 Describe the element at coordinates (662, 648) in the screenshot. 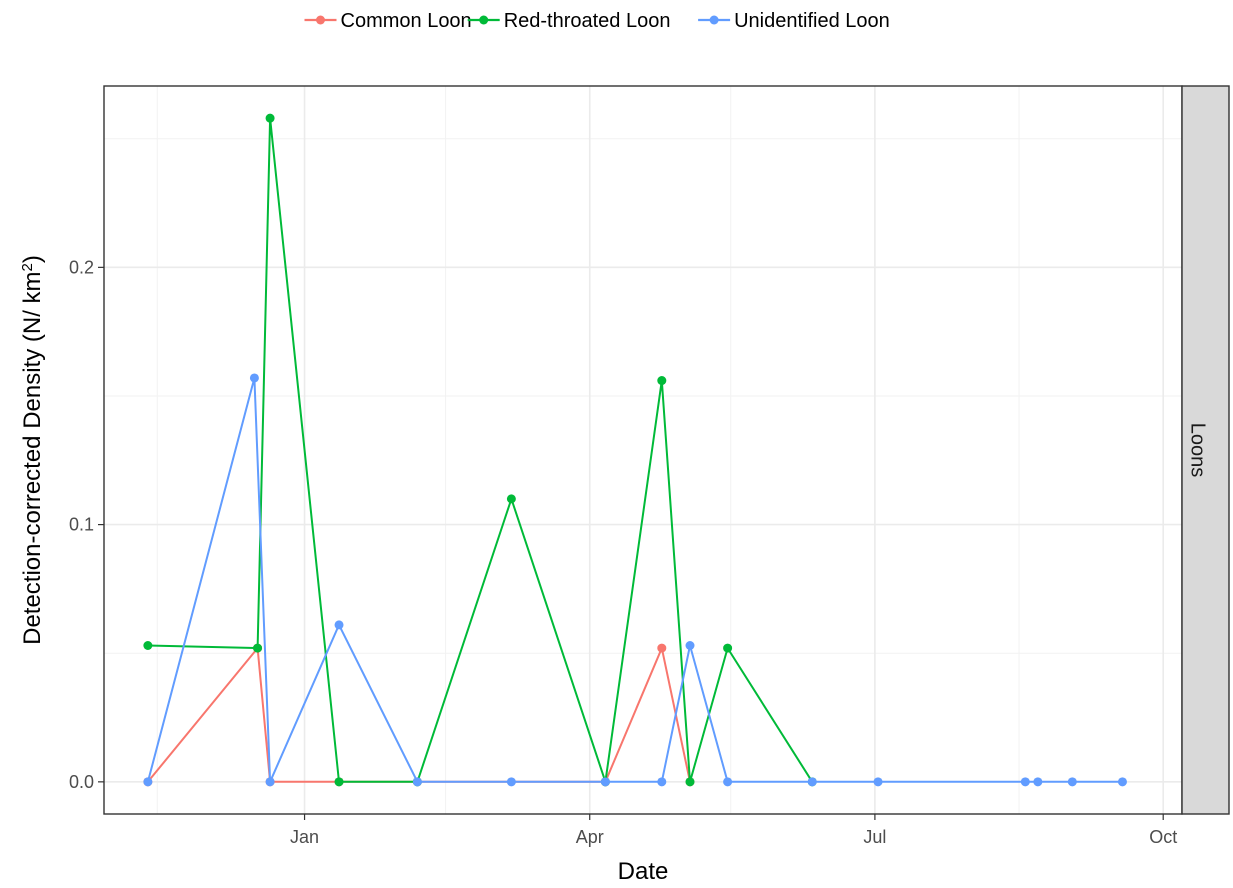

I see `data-point-common-loon` at that location.